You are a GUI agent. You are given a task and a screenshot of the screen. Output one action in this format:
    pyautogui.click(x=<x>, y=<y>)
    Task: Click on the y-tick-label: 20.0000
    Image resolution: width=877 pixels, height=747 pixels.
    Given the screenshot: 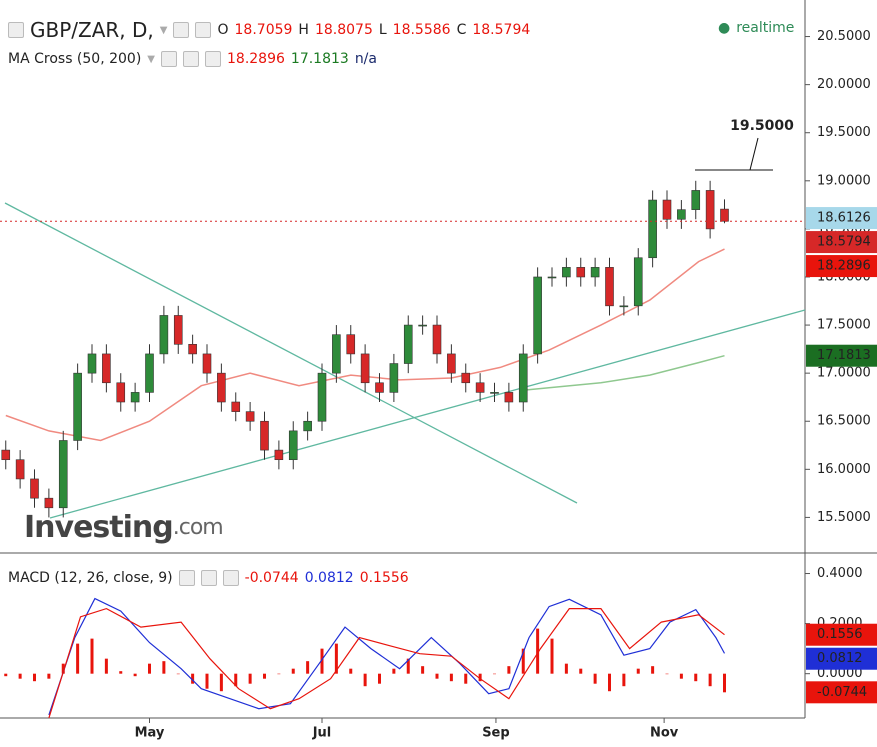 What is the action you would take?
    pyautogui.click(x=844, y=84)
    